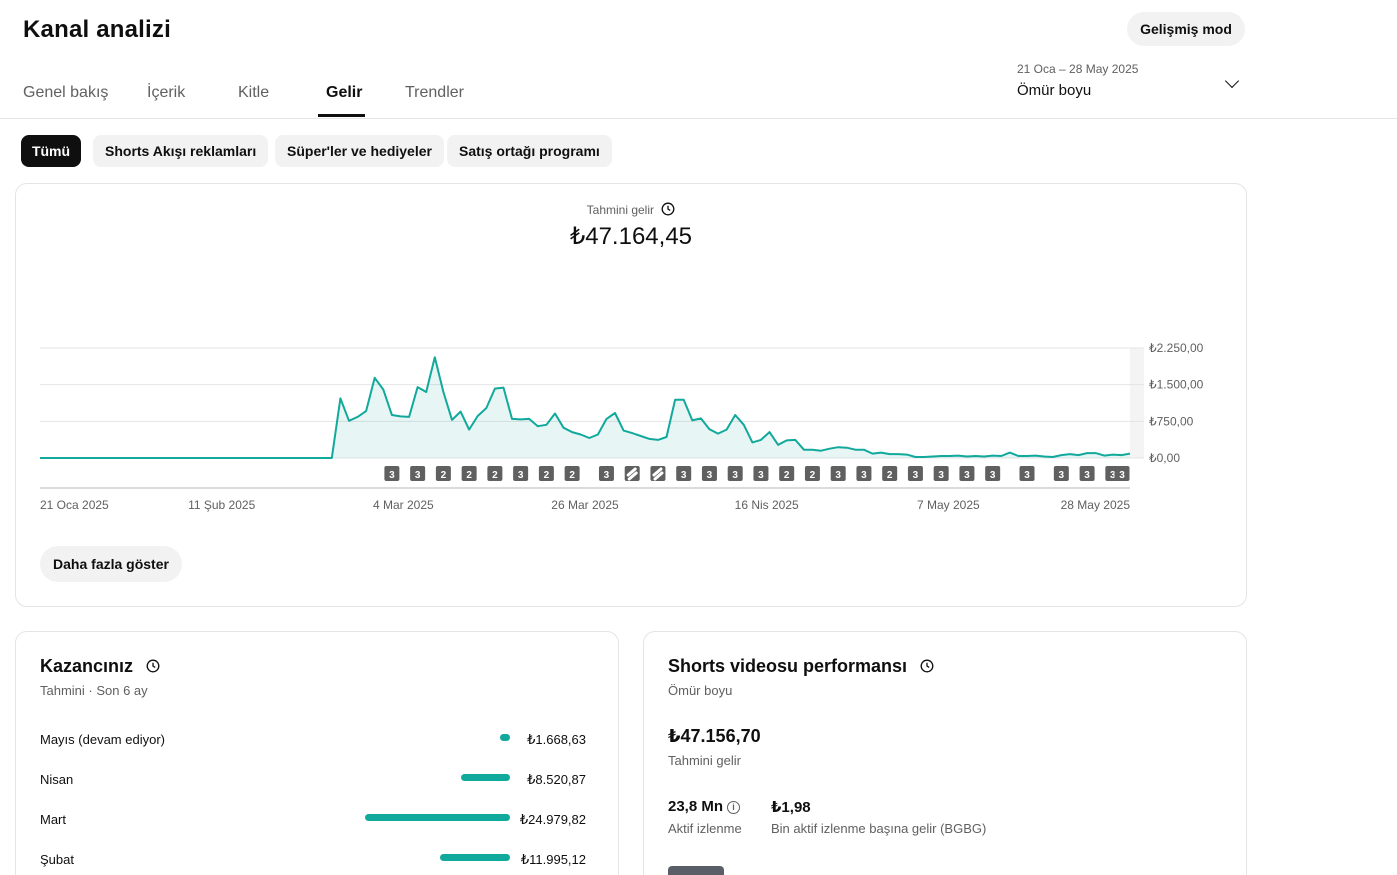 The height and width of the screenshot is (875, 1397). Describe the element at coordinates (111, 564) in the screenshot. I see `show-more-button: Daha fazla göster` at that location.